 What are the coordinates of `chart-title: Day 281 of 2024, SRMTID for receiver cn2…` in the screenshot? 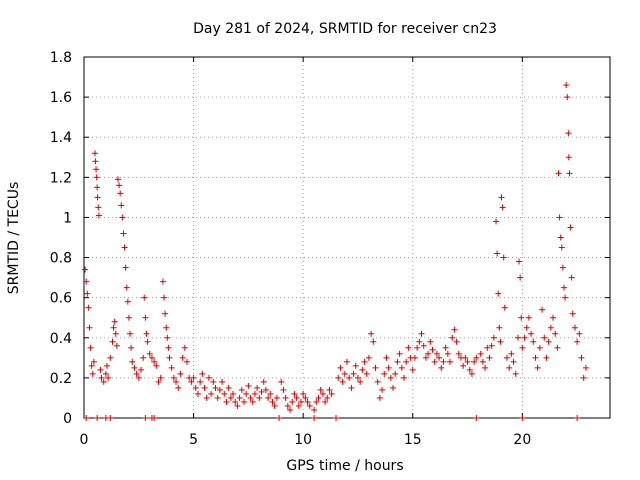 It's located at (345, 29).